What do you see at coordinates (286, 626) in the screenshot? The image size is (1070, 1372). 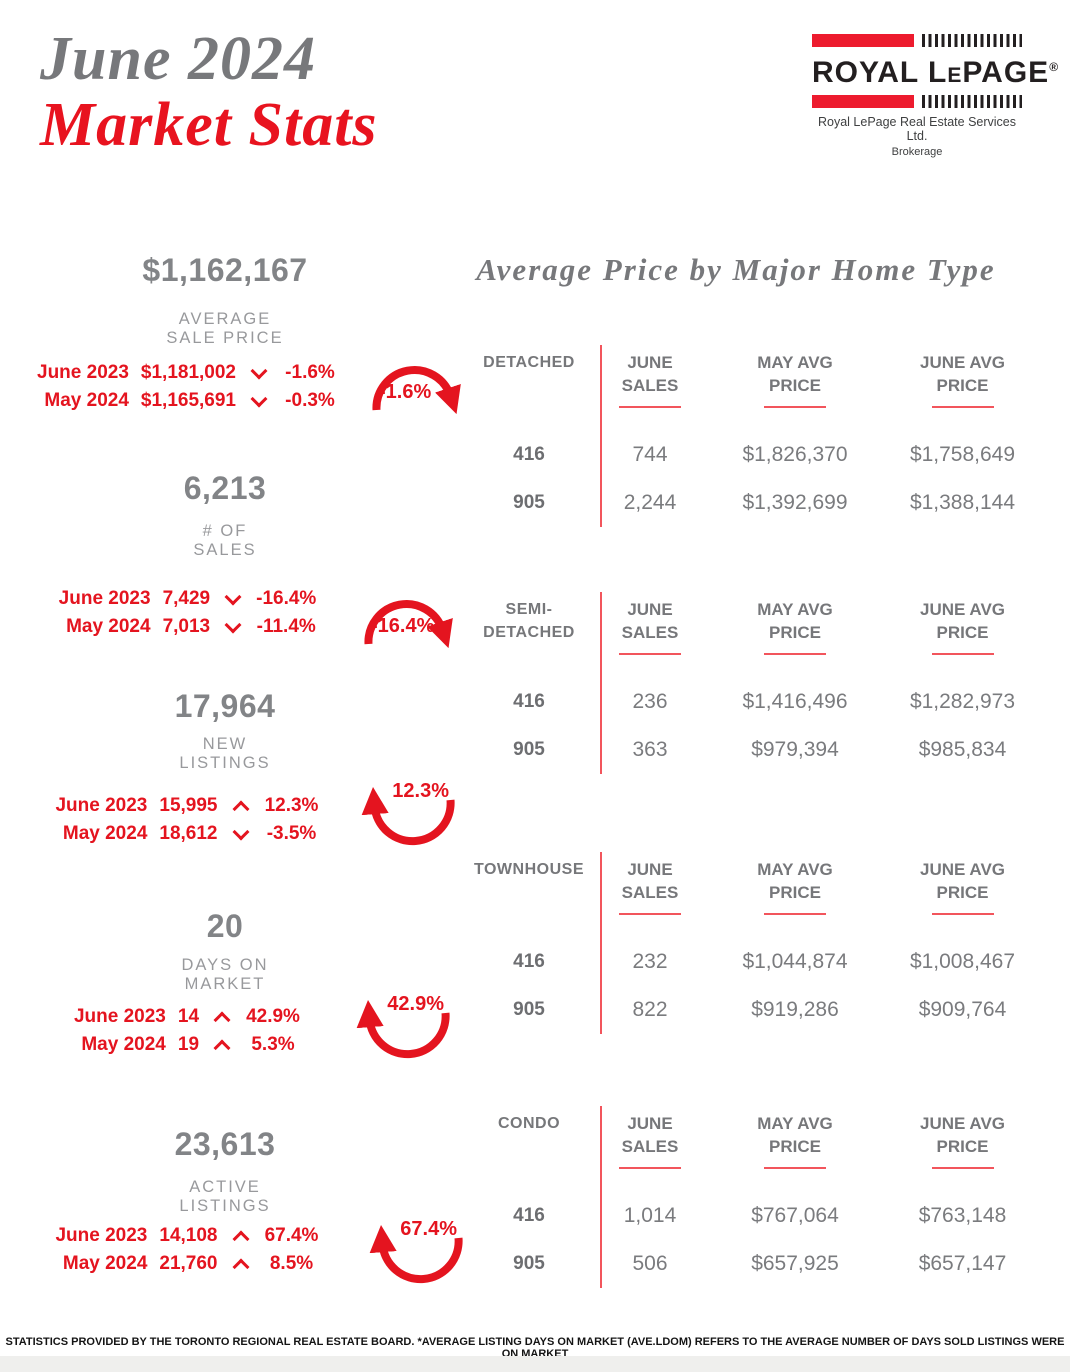 I see `comparison-change: -11.4%` at bounding box center [286, 626].